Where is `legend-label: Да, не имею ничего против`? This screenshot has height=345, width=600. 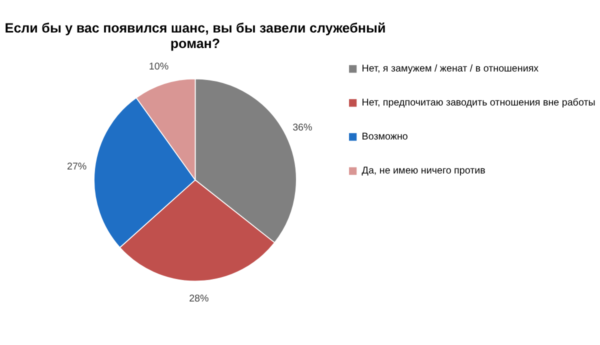
legend-label: Да, не имею ничего против is located at coordinates (424, 171).